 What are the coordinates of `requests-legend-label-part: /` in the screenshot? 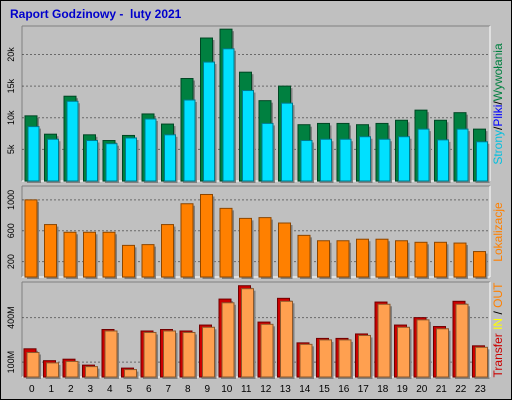 It's located at (498, 128).